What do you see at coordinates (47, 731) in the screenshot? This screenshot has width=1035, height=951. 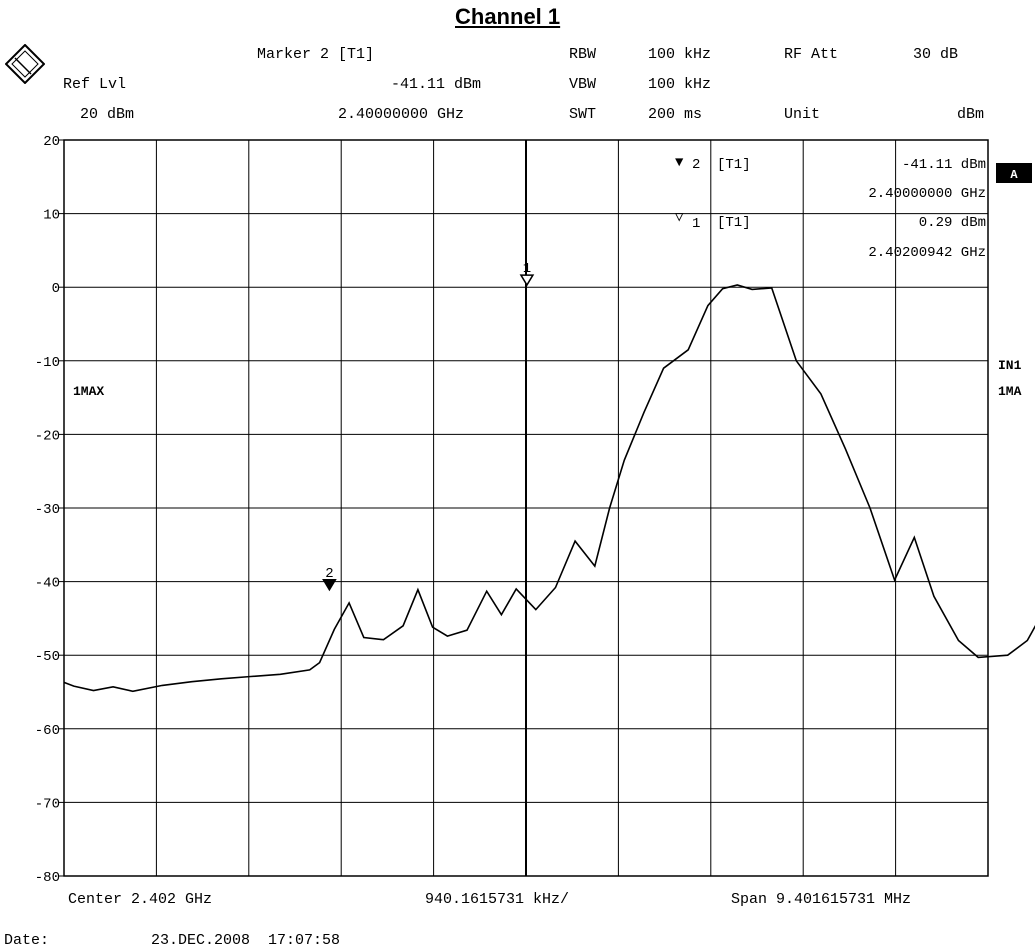 I see `y-tick-label: -60` at bounding box center [47, 731].